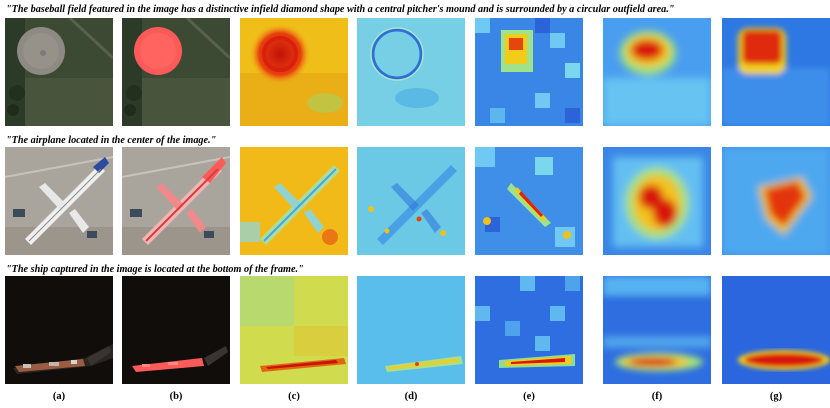 The height and width of the screenshot is (408, 830). Describe the element at coordinates (411, 396) in the screenshot. I see `column-label-d: (d)` at that location.